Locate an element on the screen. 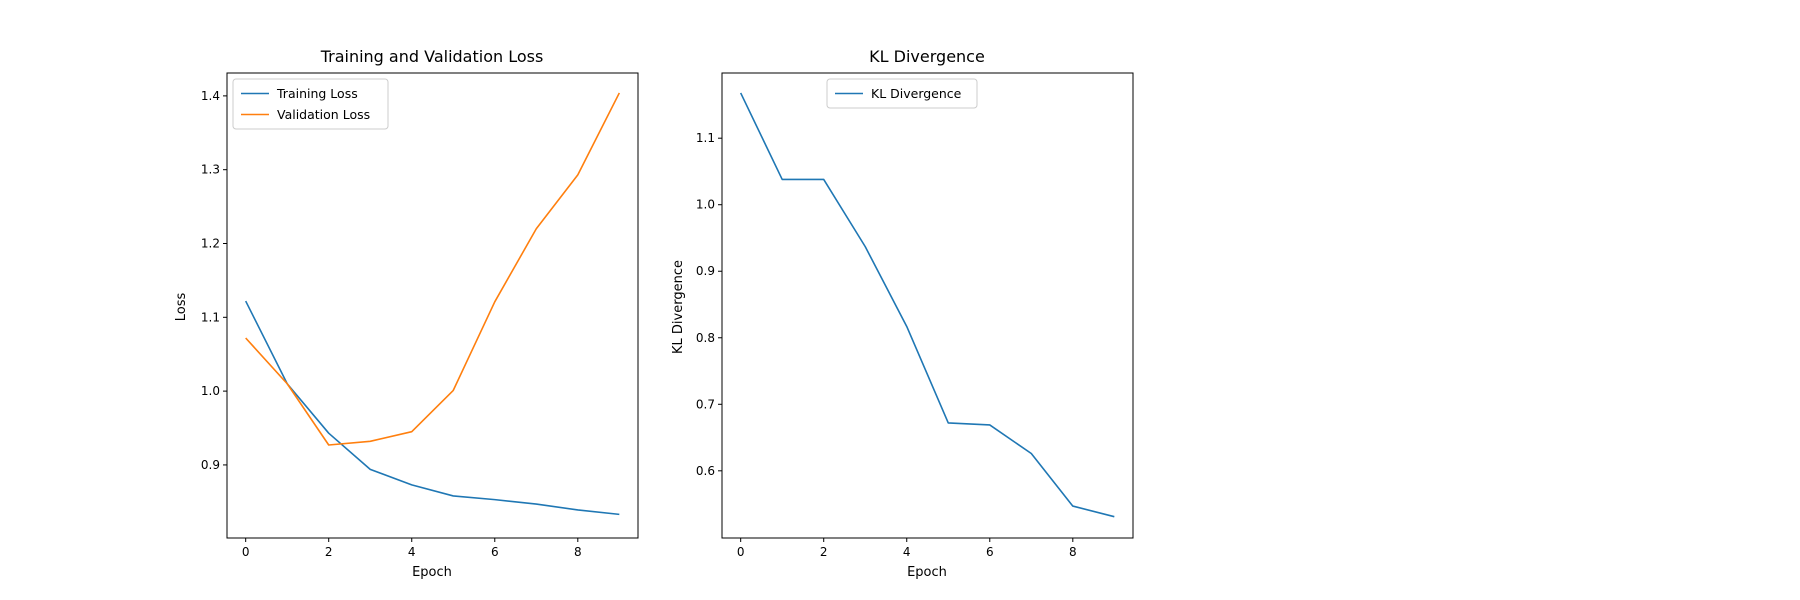 Image resolution: width=1800 pixels, height=600 pixels. kl-chart-xtick-label: 0 is located at coordinates (741, 552).